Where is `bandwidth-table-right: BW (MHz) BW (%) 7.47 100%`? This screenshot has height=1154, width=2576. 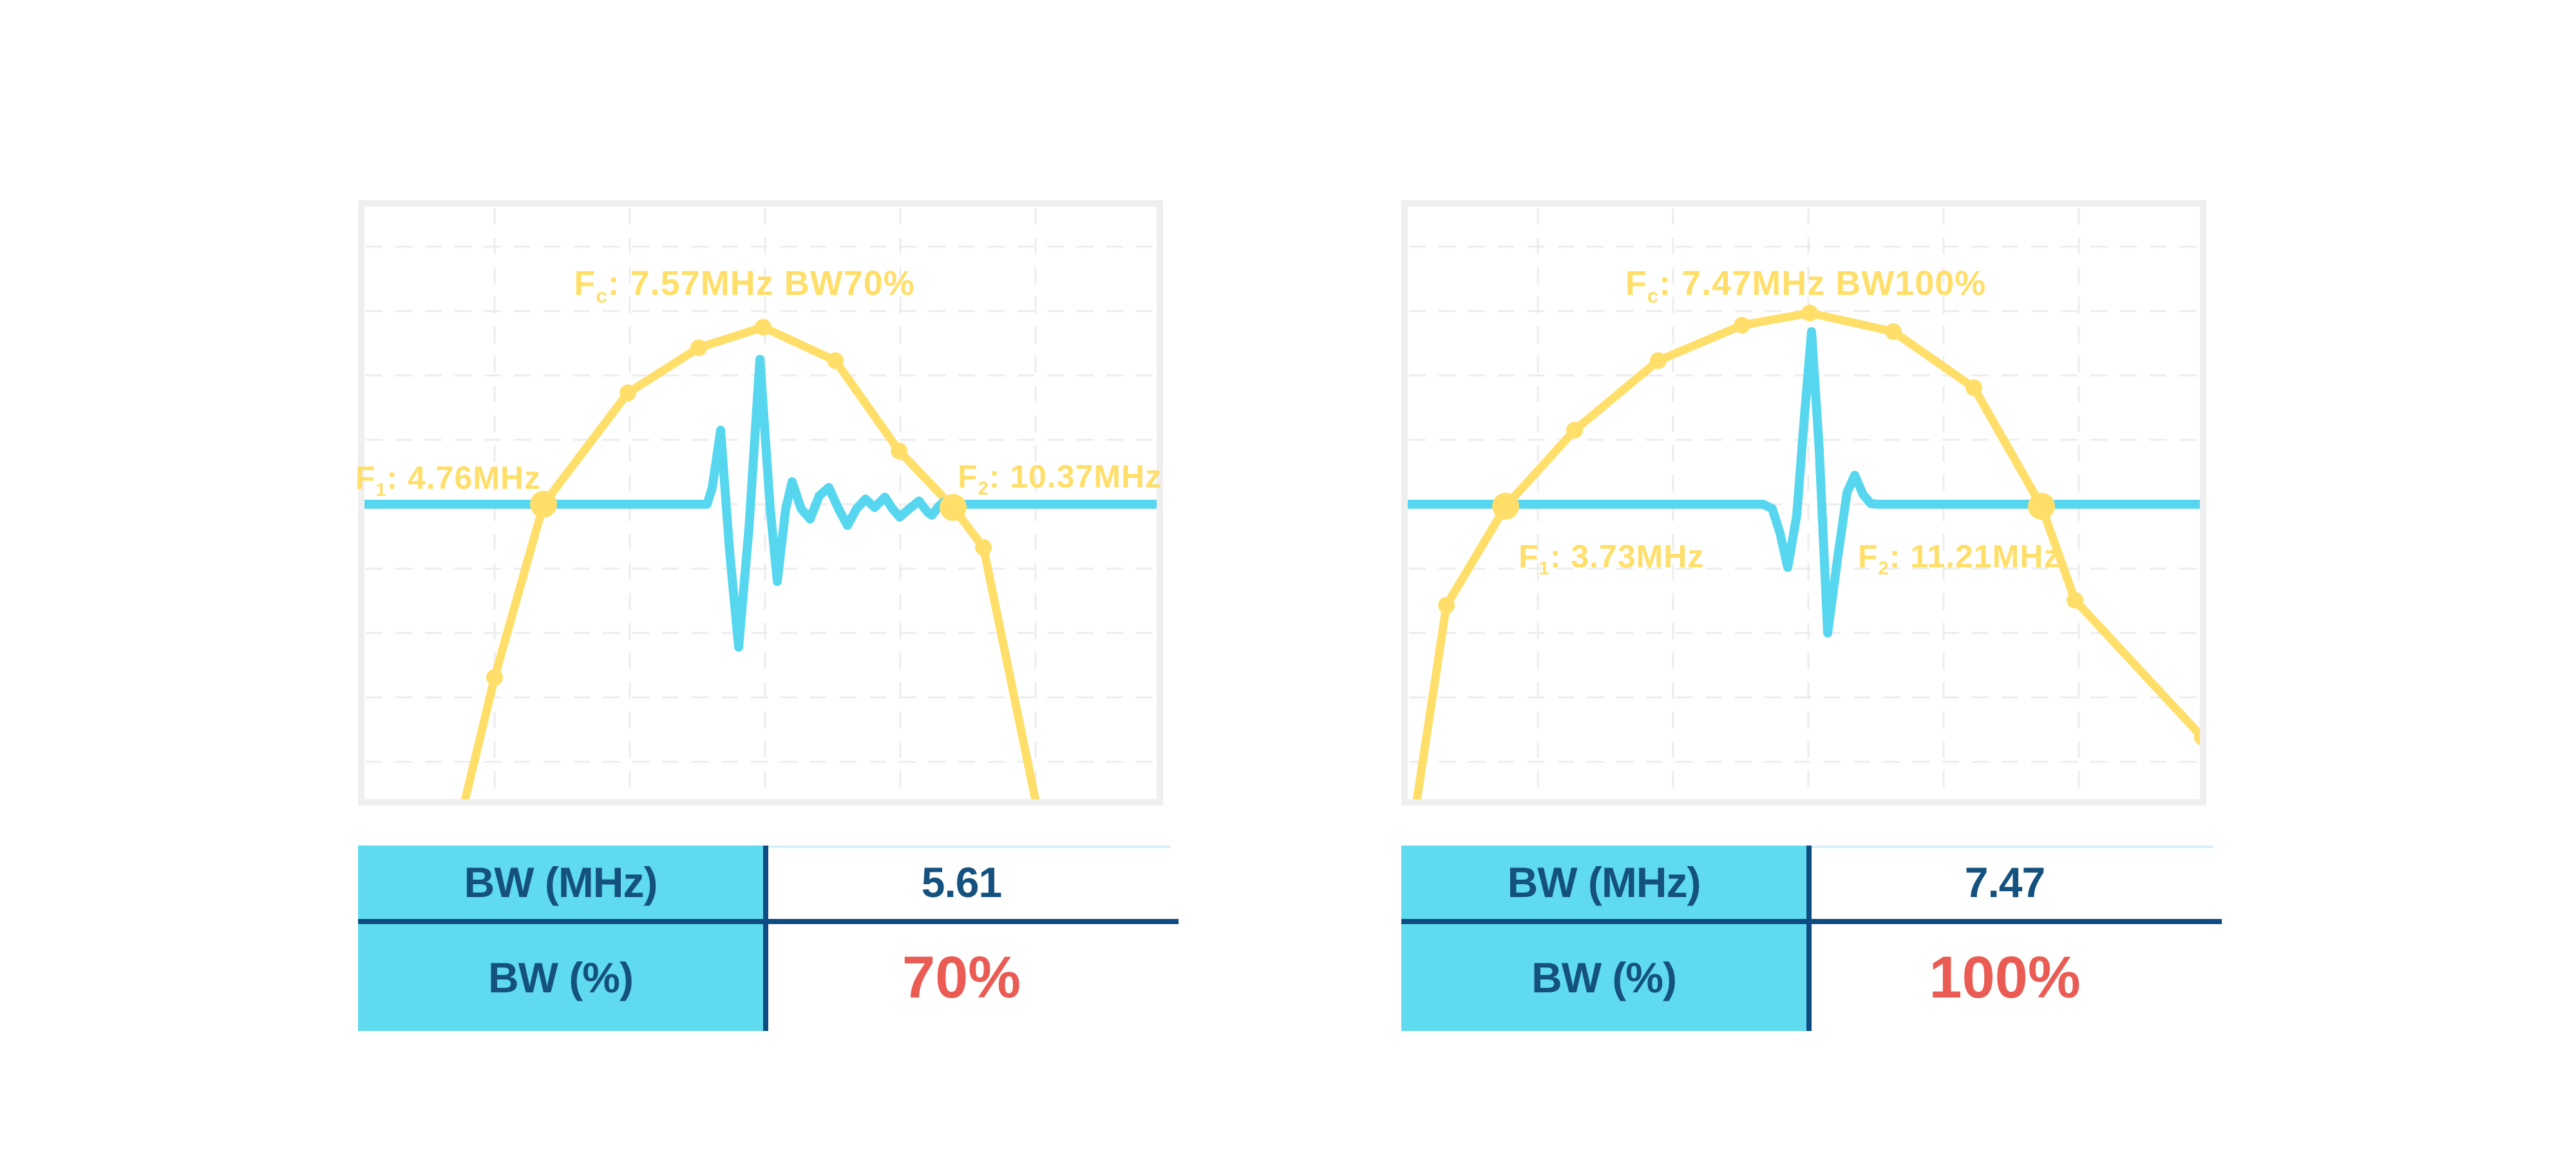
bandwidth-table-right: BW (MHz) BW (%) 7.47 100% is located at coordinates (1812, 938).